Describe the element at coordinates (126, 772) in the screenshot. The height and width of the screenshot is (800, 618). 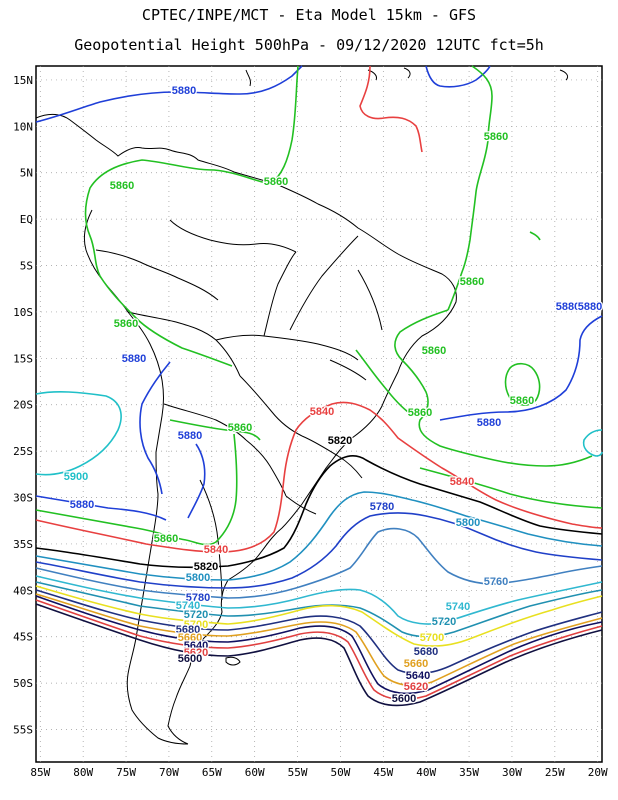
I see `lon-tick-label: 75W` at that location.